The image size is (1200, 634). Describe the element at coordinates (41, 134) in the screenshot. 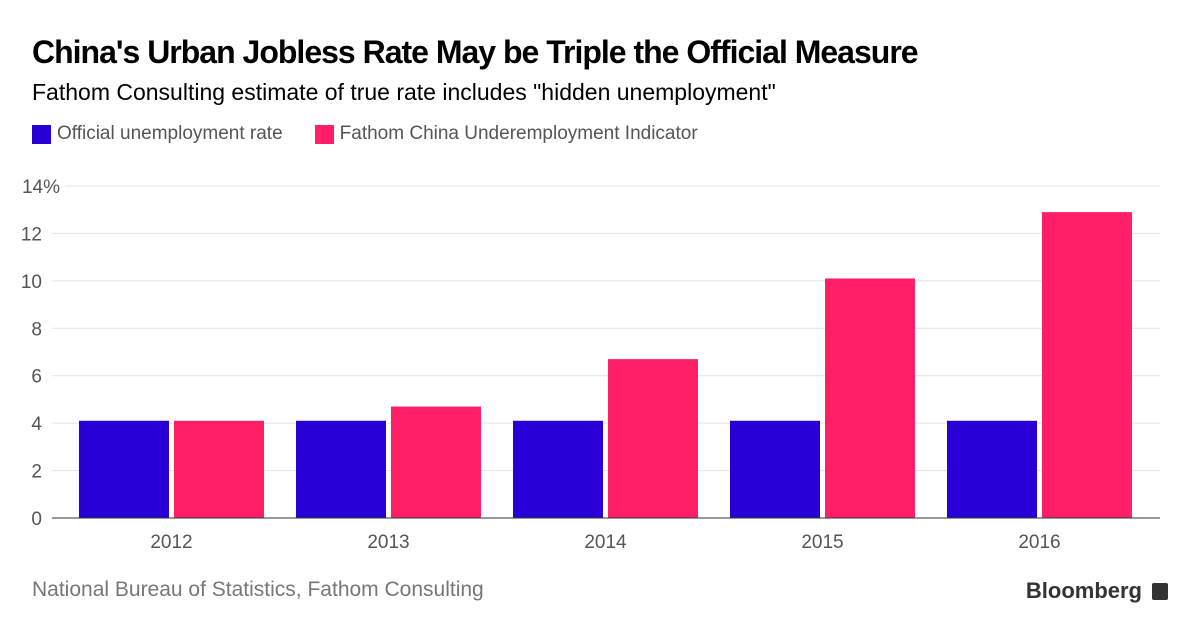

I see `legend-swatch-official` at that location.